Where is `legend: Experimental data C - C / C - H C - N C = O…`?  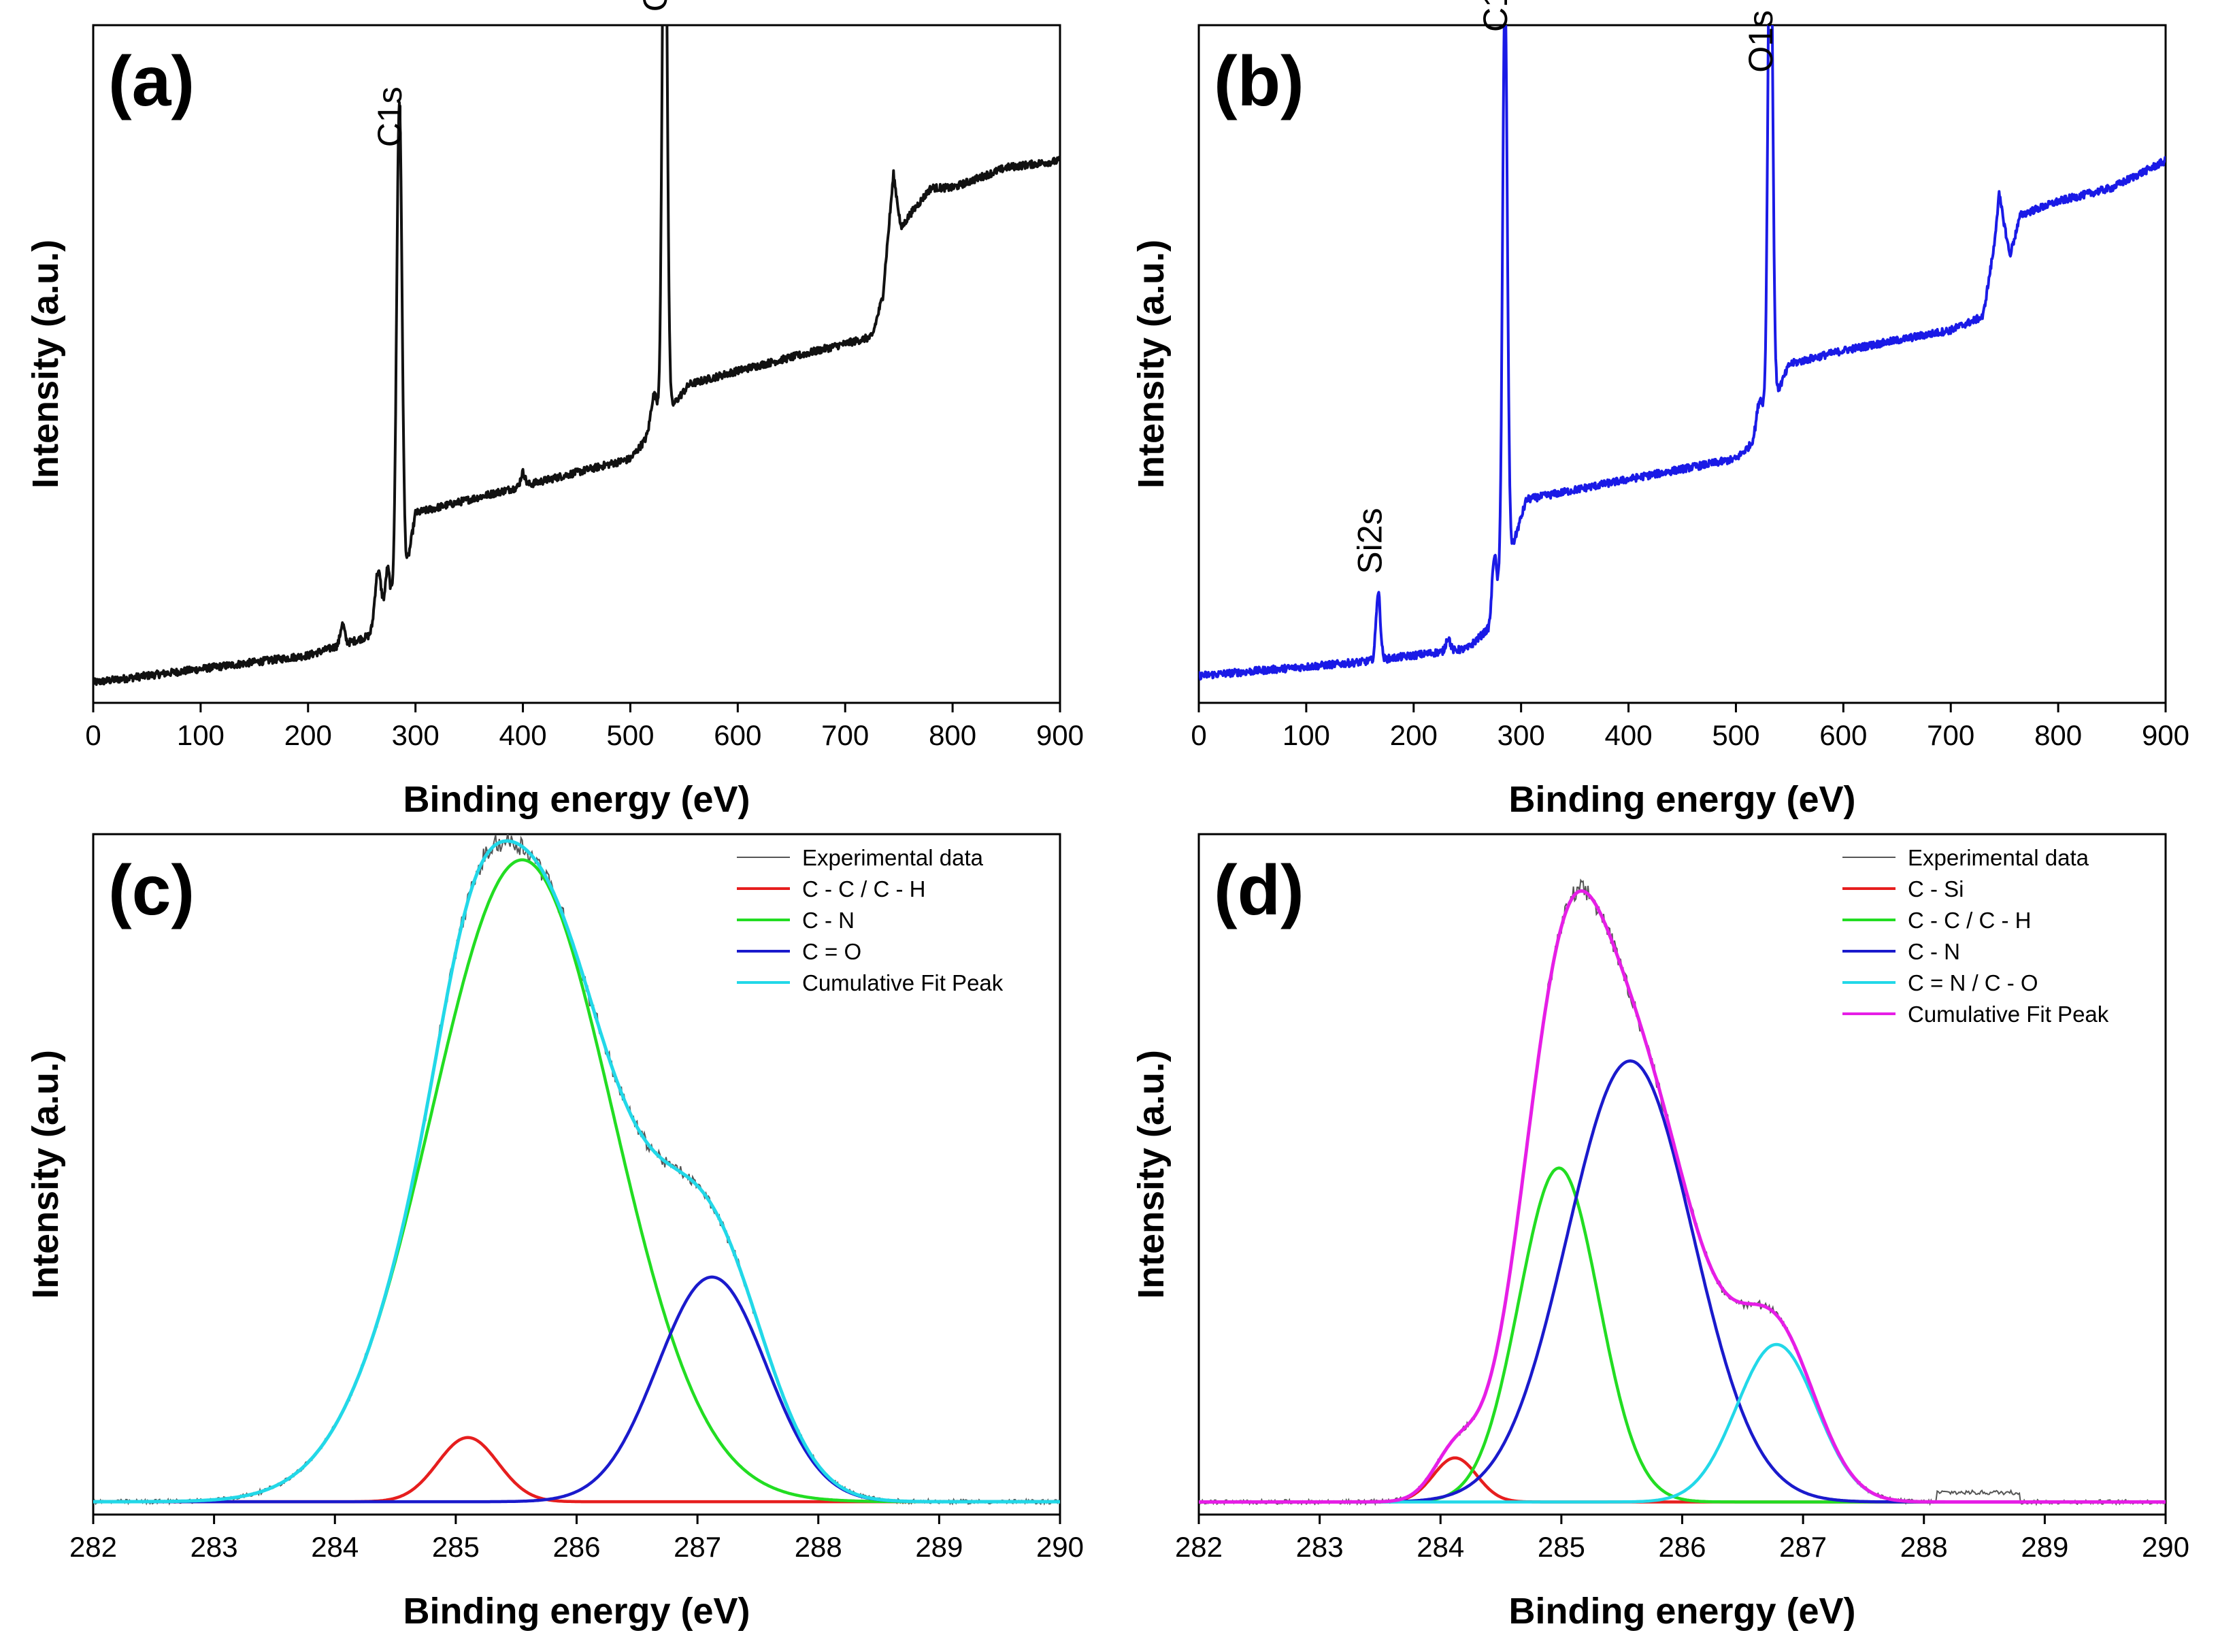
legend: Experimental data C - C / C - H C - N C = O… is located at coordinates (870, 920).